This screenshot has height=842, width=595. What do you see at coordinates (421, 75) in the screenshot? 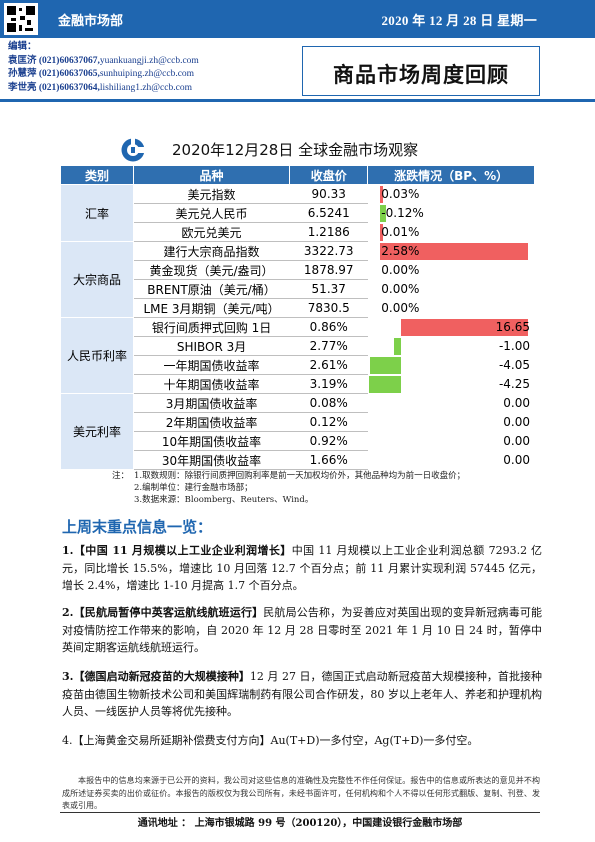
I see `report-title: 商品市场周度回顾` at bounding box center [421, 75].